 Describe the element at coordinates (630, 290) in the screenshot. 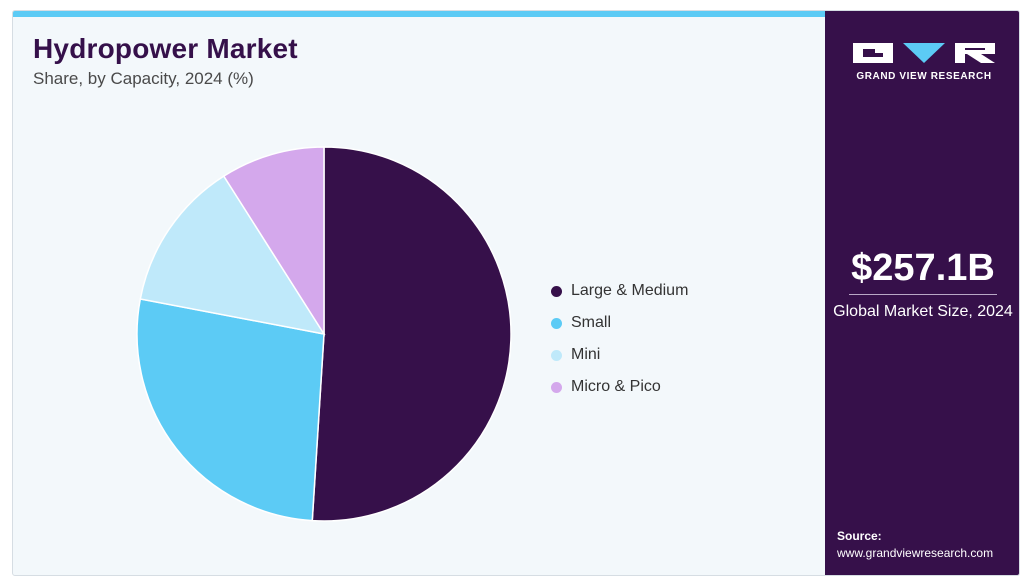

I see `legend-label: Large & Medium` at that location.